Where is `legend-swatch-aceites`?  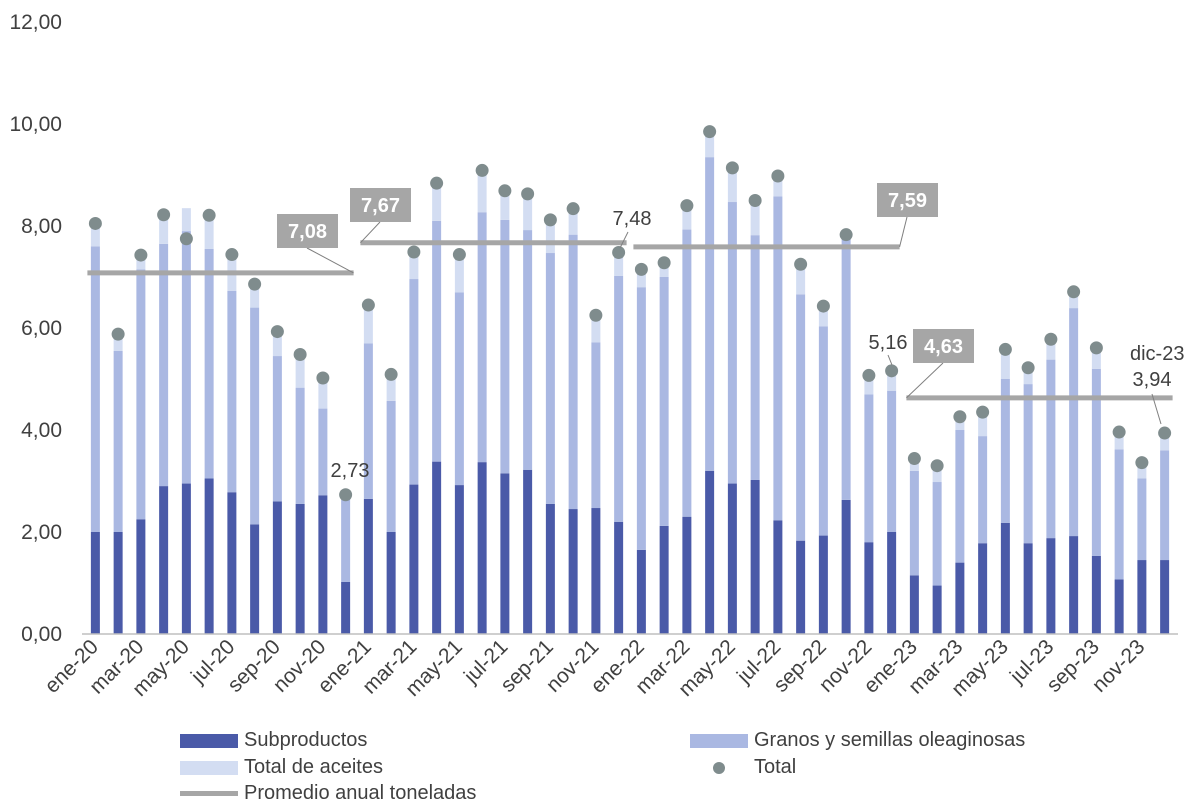
legend-swatch-aceites is located at coordinates (209, 767).